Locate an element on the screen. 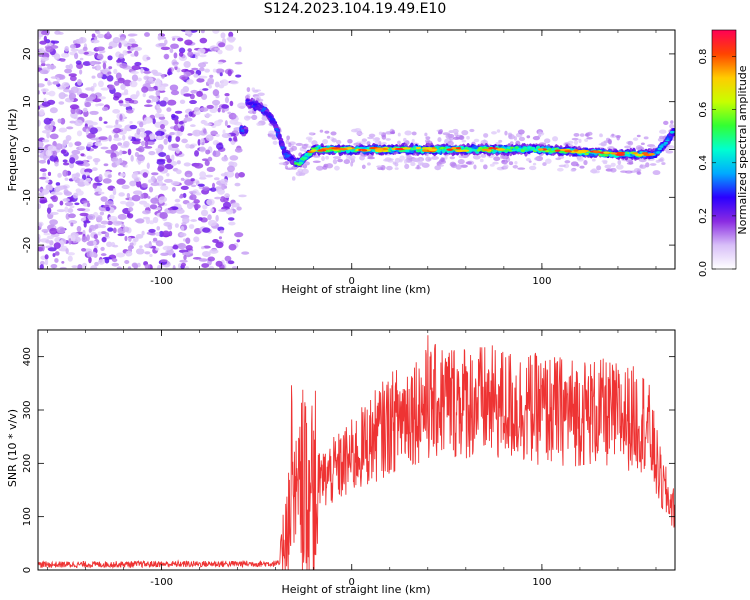 Image resolution: width=750 pixels, height=600 pixels. snr-y-label: SNR (10 * v/v) is located at coordinates (12, 448).